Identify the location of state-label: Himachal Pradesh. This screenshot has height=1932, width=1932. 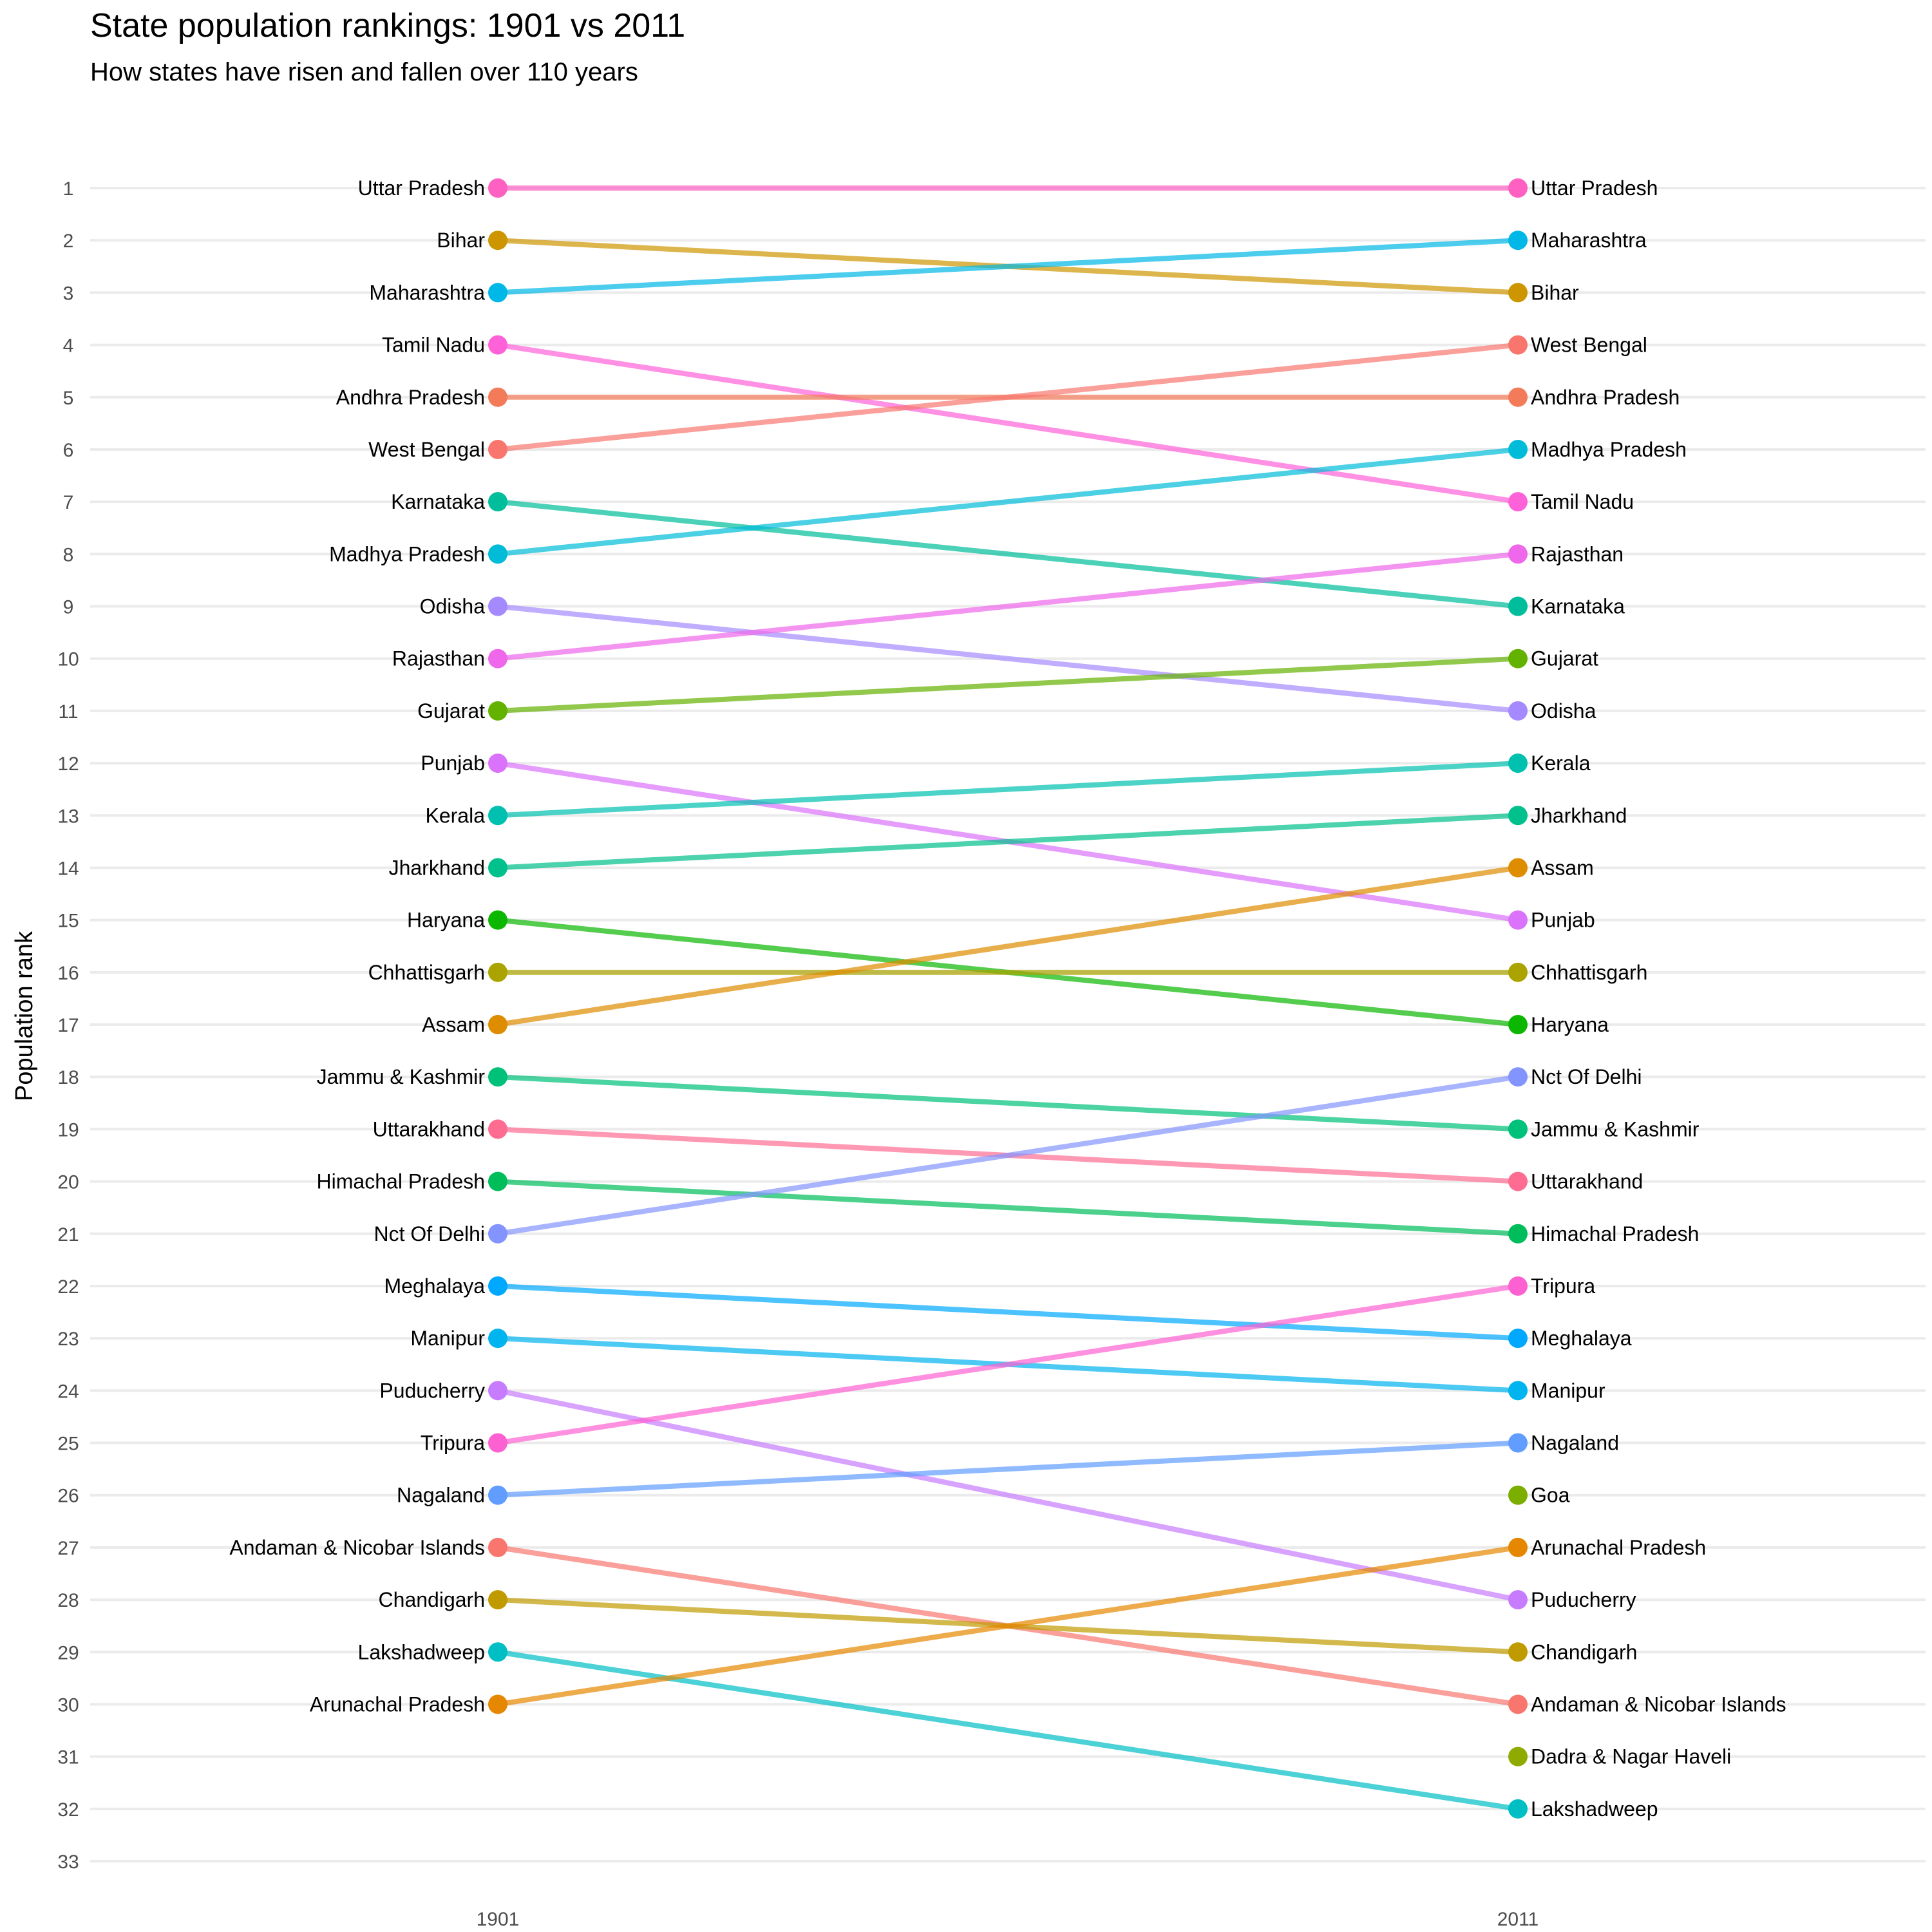
(1615, 1233).